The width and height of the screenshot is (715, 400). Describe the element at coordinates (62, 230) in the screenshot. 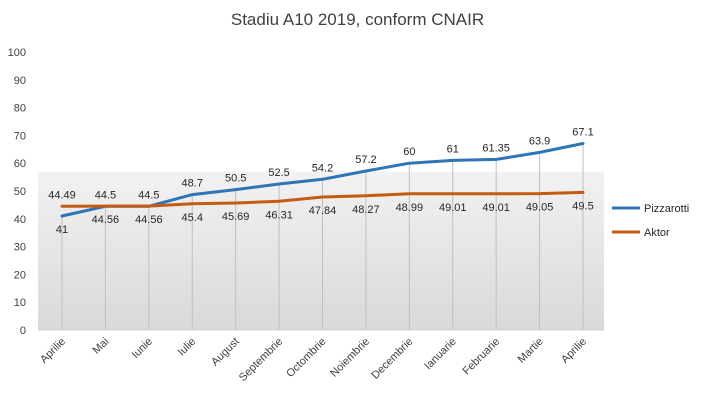

I see `data-label-pizzarotti: 41` at that location.